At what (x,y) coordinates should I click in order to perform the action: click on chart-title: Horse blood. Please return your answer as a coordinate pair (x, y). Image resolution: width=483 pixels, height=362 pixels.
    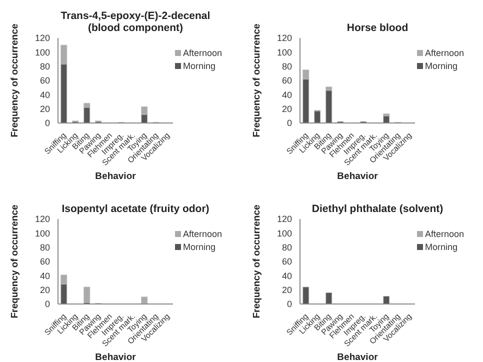
    Looking at the image, I should click on (377, 28).